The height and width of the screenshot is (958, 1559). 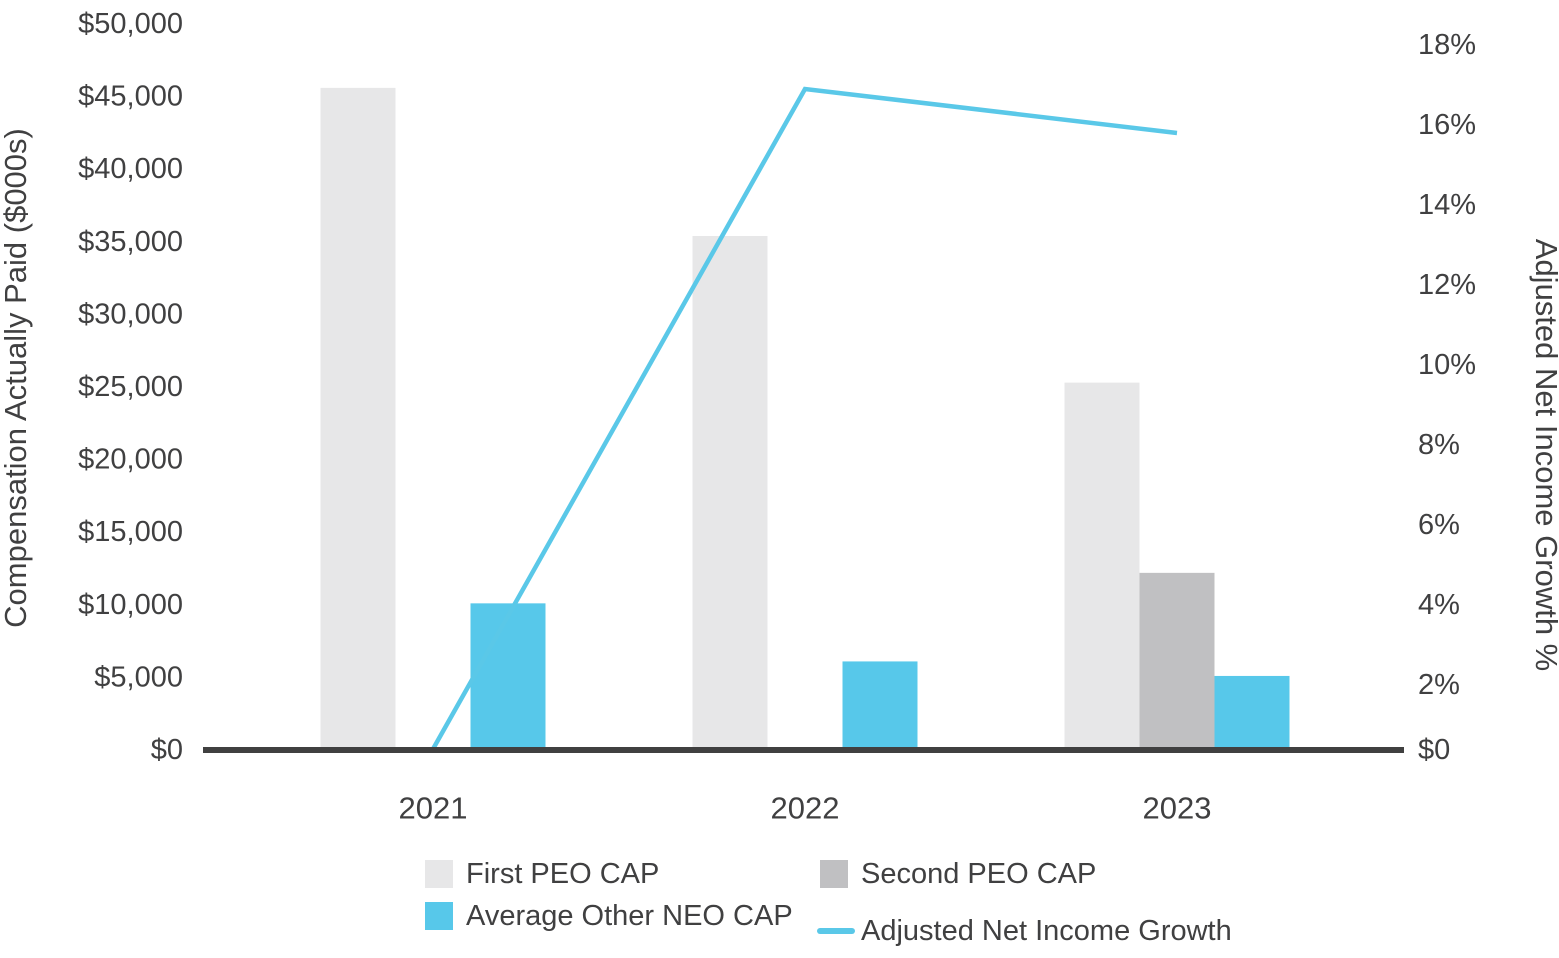 I want to click on right-axis-tick-labels: $0 2% 4% 6% 8% 10% 12% 14% 16% 18%, so click(x=1447, y=397).